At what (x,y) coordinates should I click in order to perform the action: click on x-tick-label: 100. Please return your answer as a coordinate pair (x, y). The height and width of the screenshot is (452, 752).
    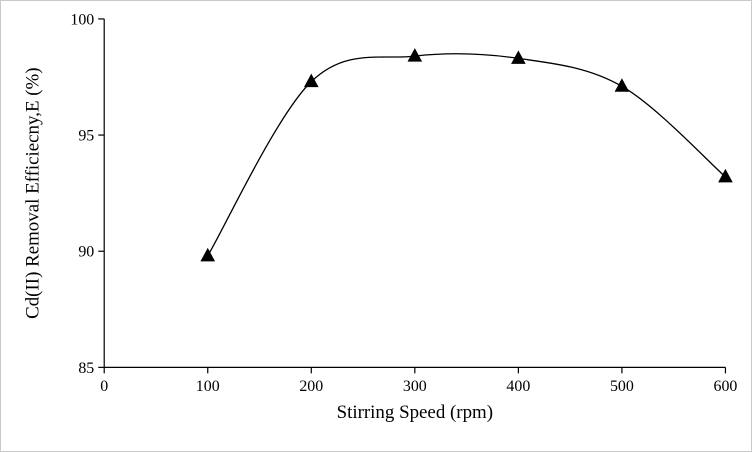
    Looking at the image, I should click on (208, 386).